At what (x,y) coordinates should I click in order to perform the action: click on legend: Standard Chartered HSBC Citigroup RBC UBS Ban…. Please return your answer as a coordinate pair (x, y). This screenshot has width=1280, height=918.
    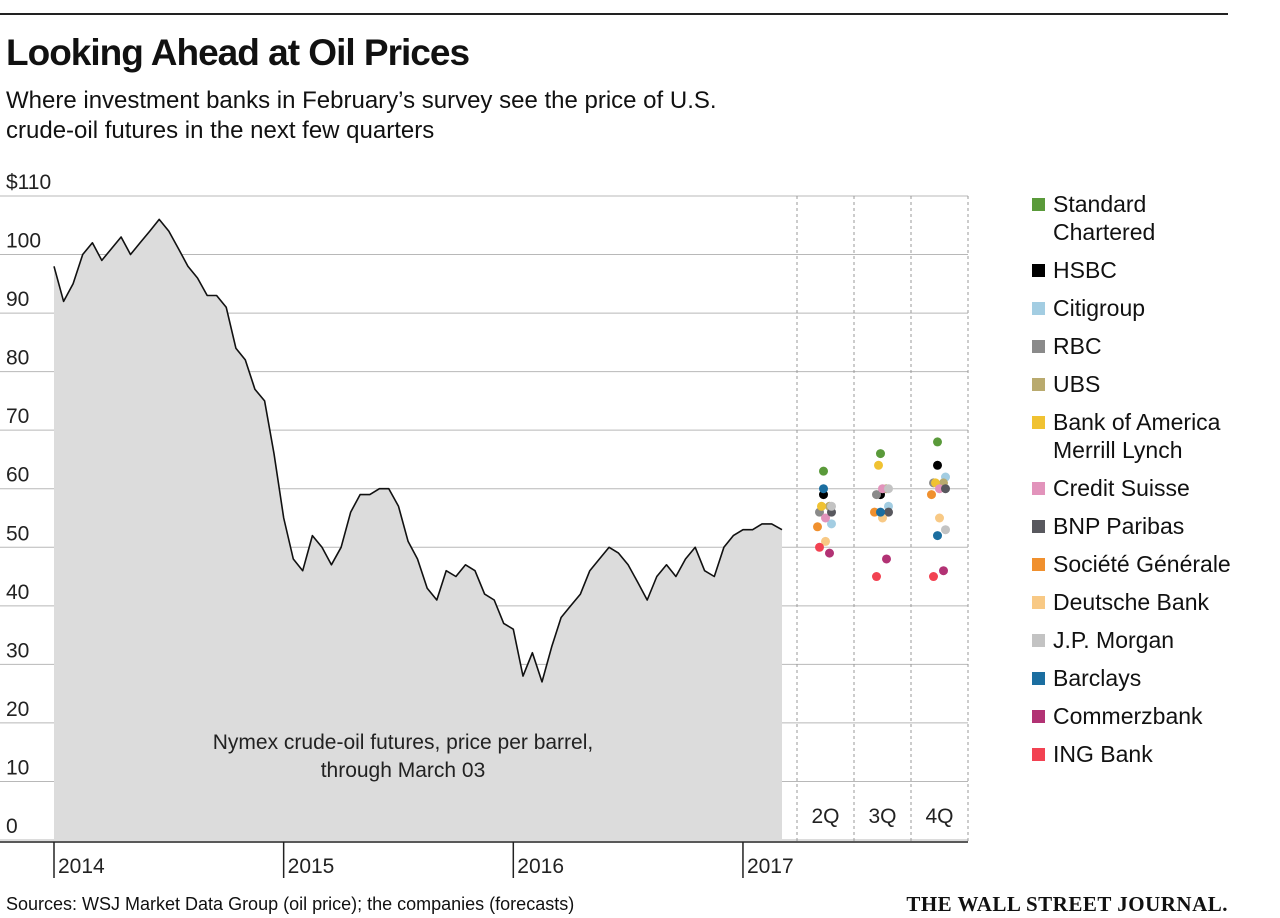
    Looking at the image, I should click on (1132, 484).